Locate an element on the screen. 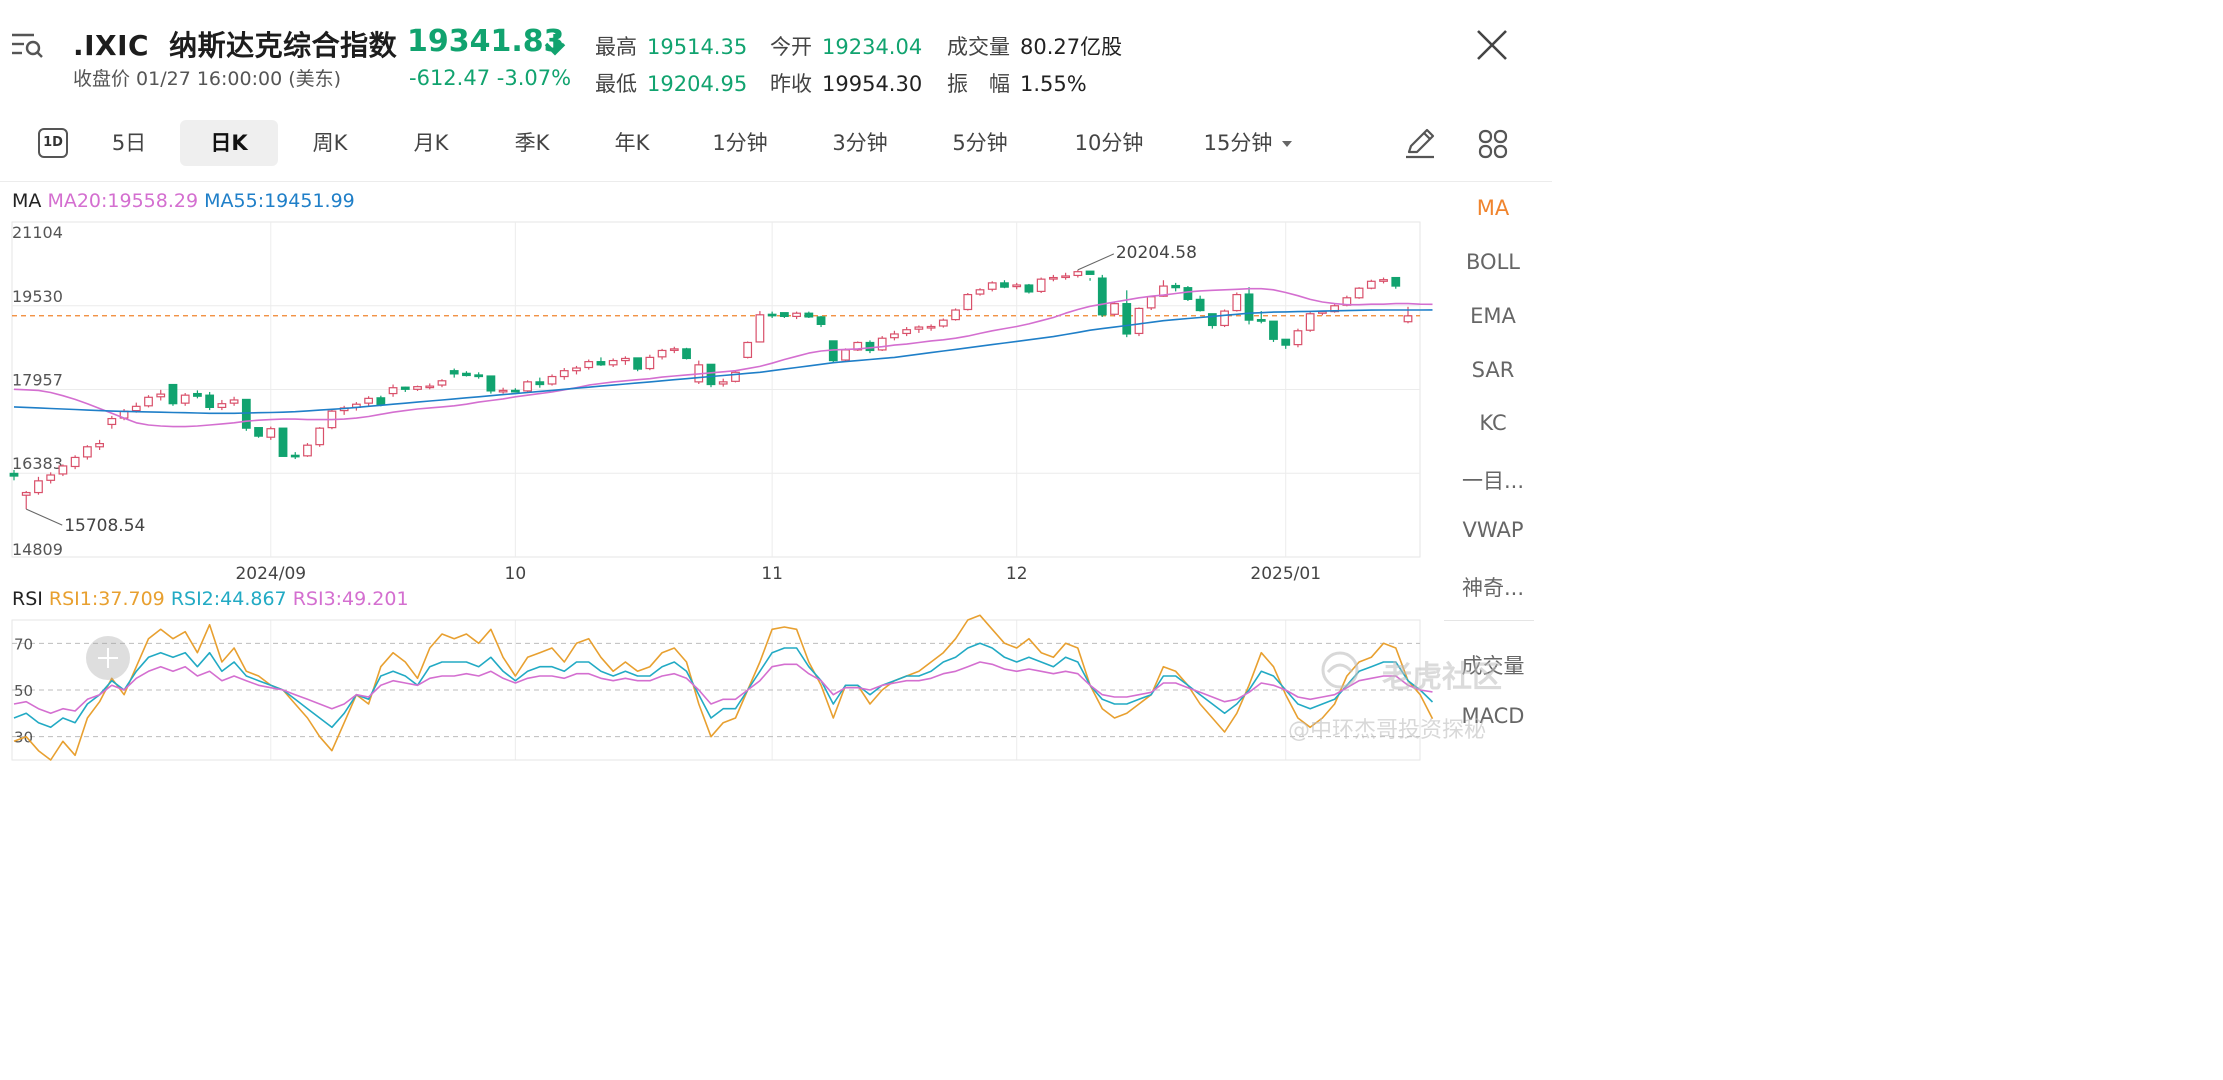  stat-amplitude-label: 振 幅 is located at coordinates (978, 84).